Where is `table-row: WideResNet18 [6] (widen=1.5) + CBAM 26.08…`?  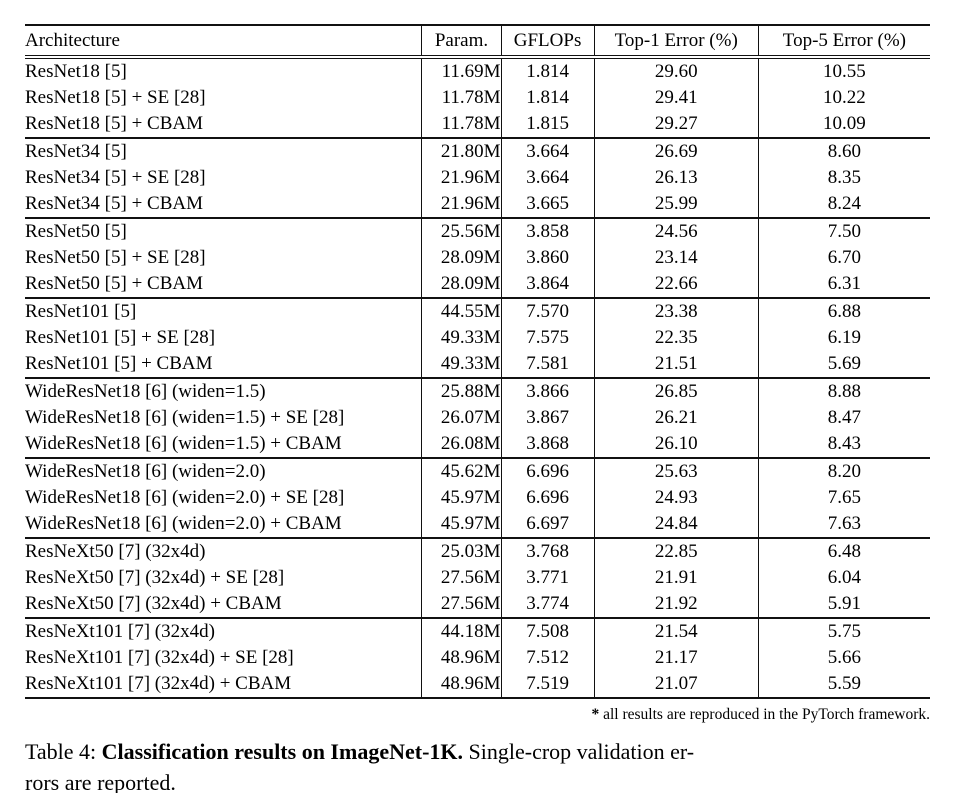
table-row: WideResNet18 [6] (widen=1.5) + CBAM 26.08… is located at coordinates (477, 444).